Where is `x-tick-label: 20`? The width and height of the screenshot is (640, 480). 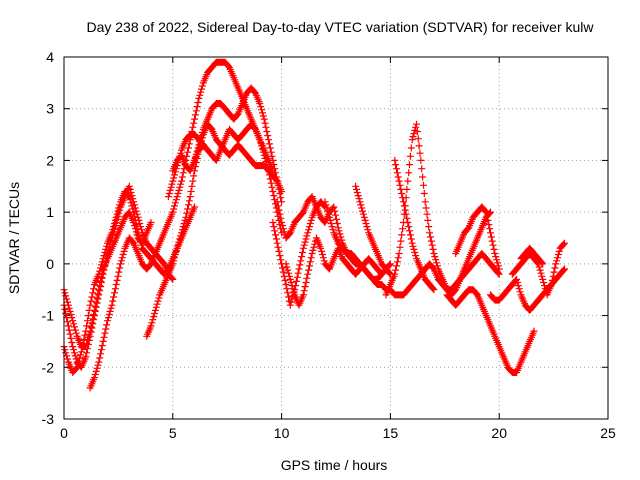
x-tick-label: 20 is located at coordinates (499, 433).